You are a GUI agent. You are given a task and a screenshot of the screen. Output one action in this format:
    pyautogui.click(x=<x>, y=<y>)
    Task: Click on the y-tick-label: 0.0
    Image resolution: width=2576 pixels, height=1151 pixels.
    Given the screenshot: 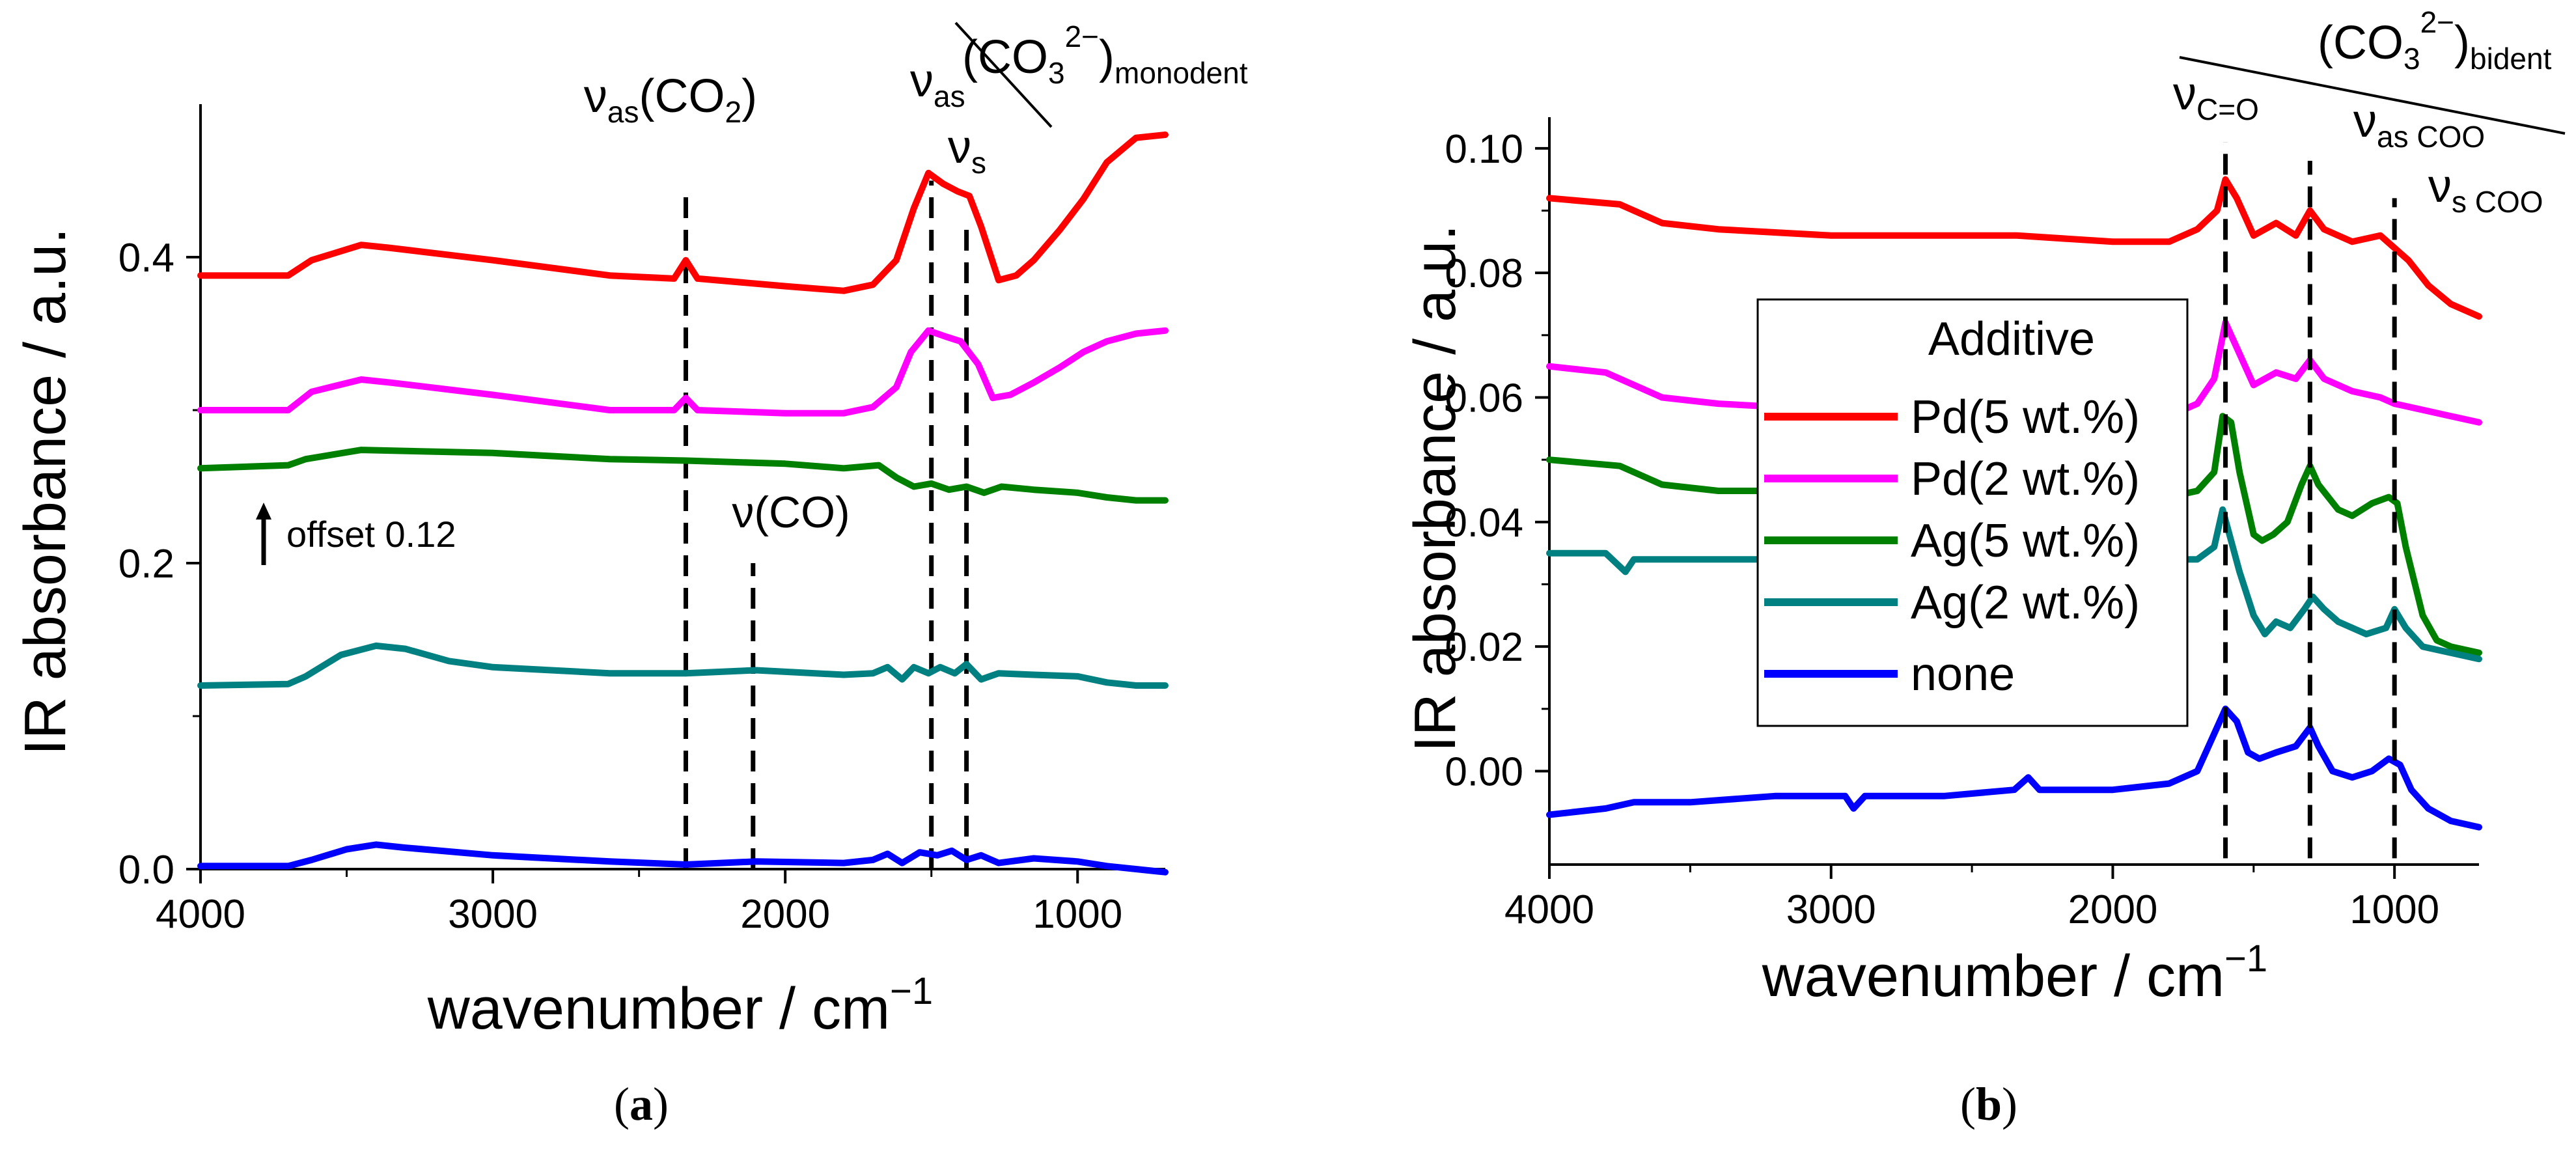 What is the action you would take?
    pyautogui.click(x=146, y=871)
    